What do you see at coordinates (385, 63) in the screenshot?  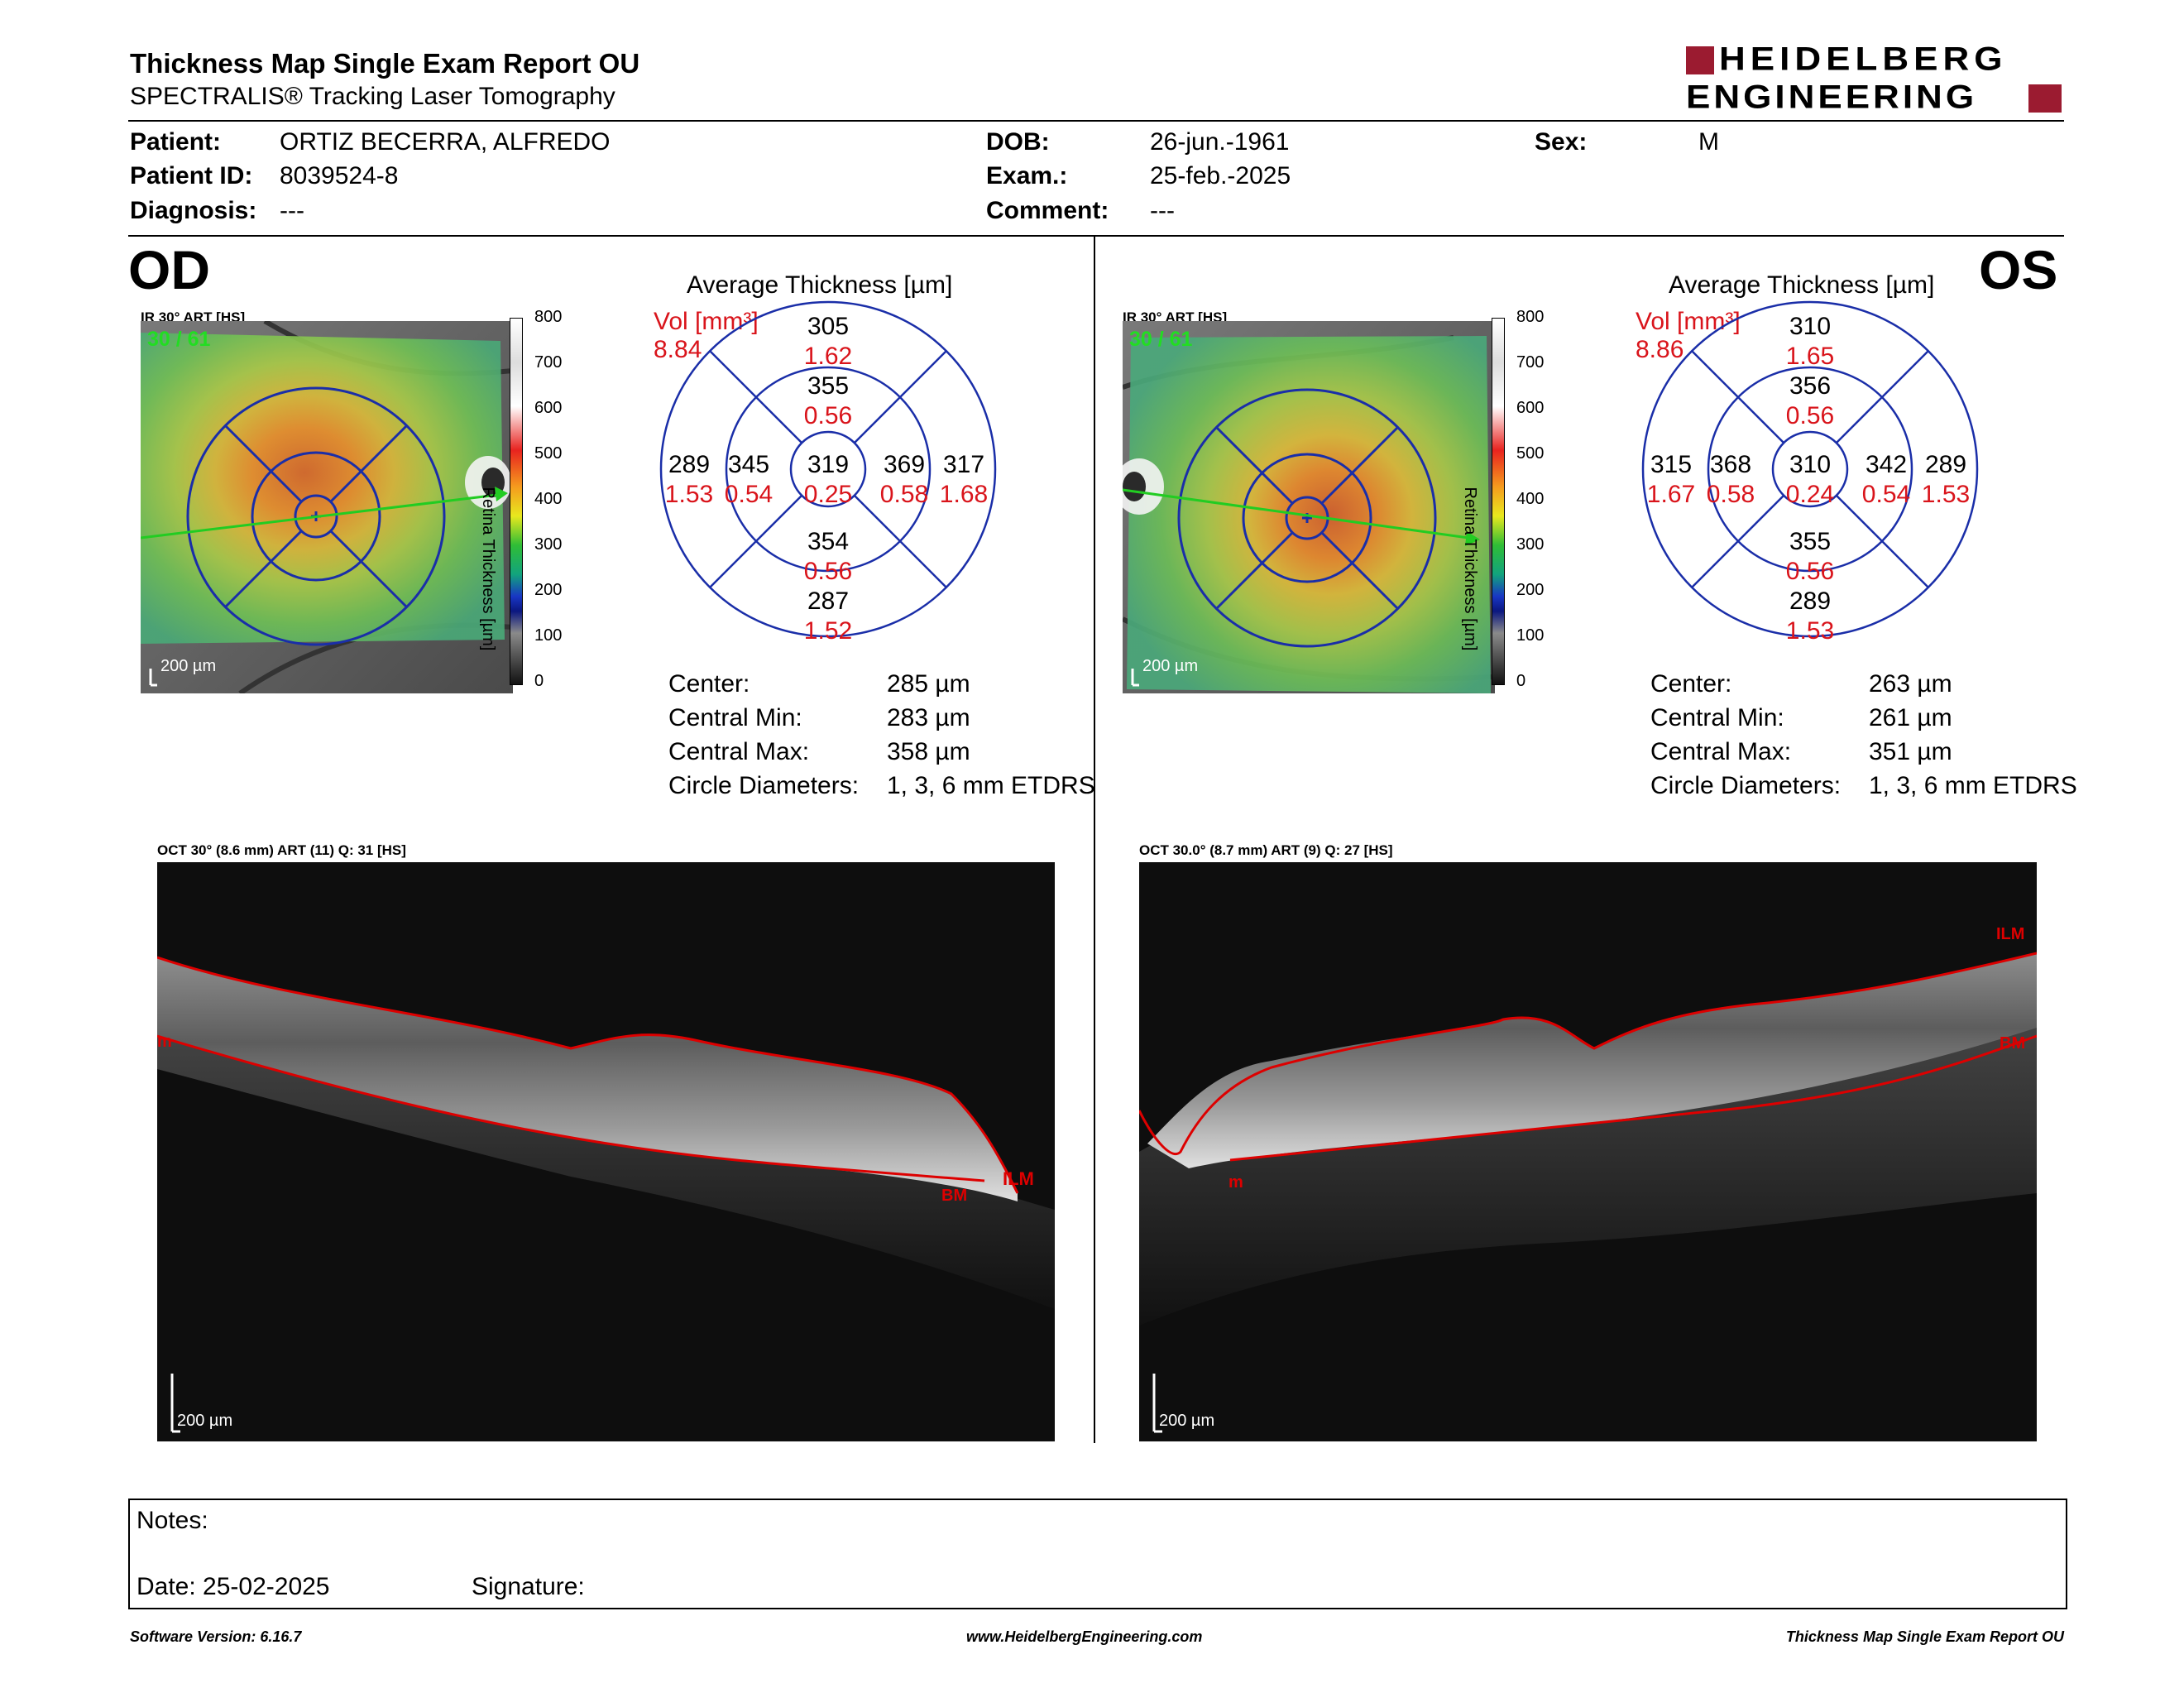 I see `report-title: Thickness Map Single Exam Report OU` at bounding box center [385, 63].